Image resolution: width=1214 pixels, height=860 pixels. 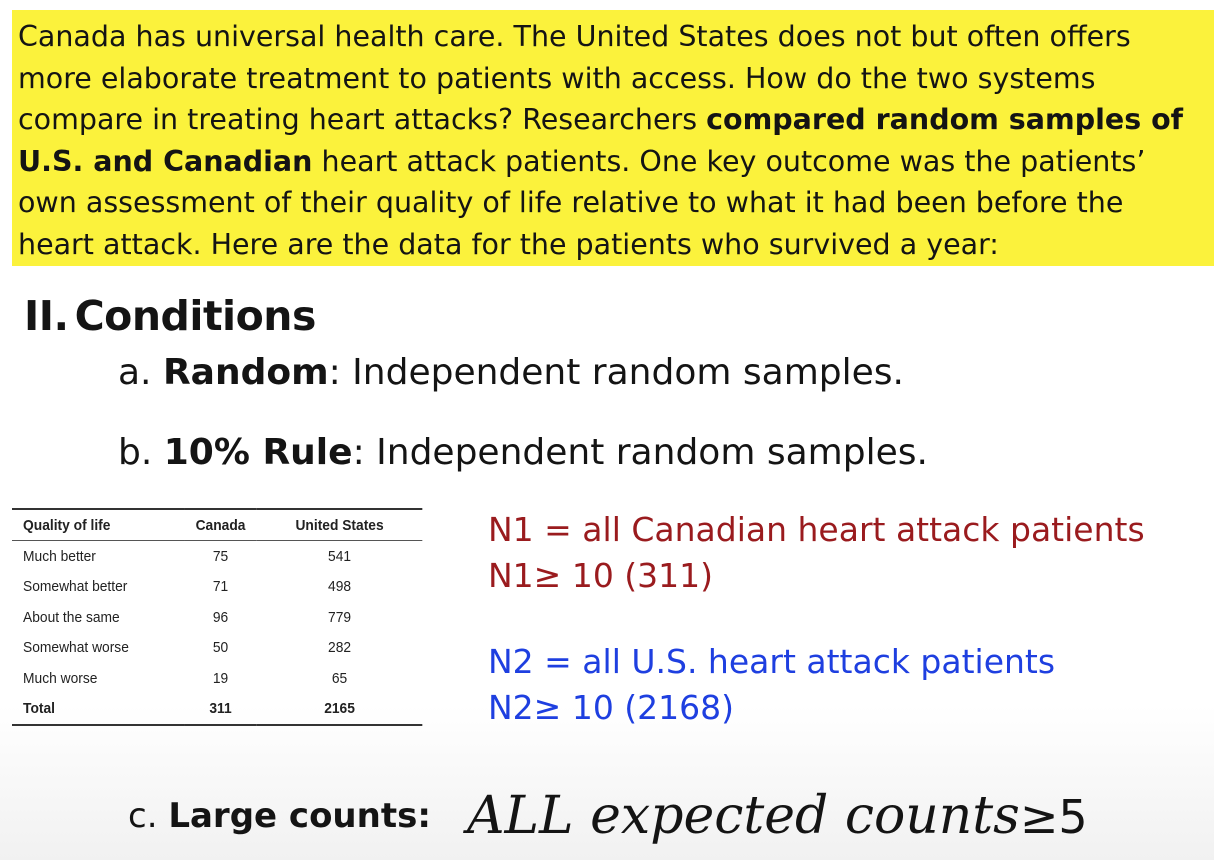 What do you see at coordinates (220, 556) in the screenshot?
I see `canada-value: 75` at bounding box center [220, 556].